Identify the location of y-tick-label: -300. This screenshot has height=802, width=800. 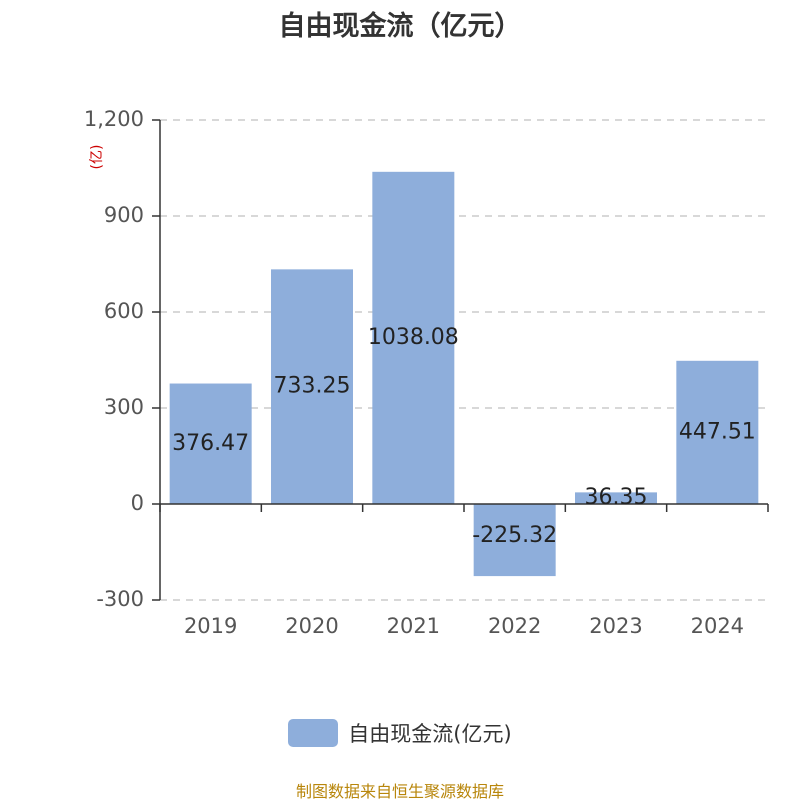
(120, 599).